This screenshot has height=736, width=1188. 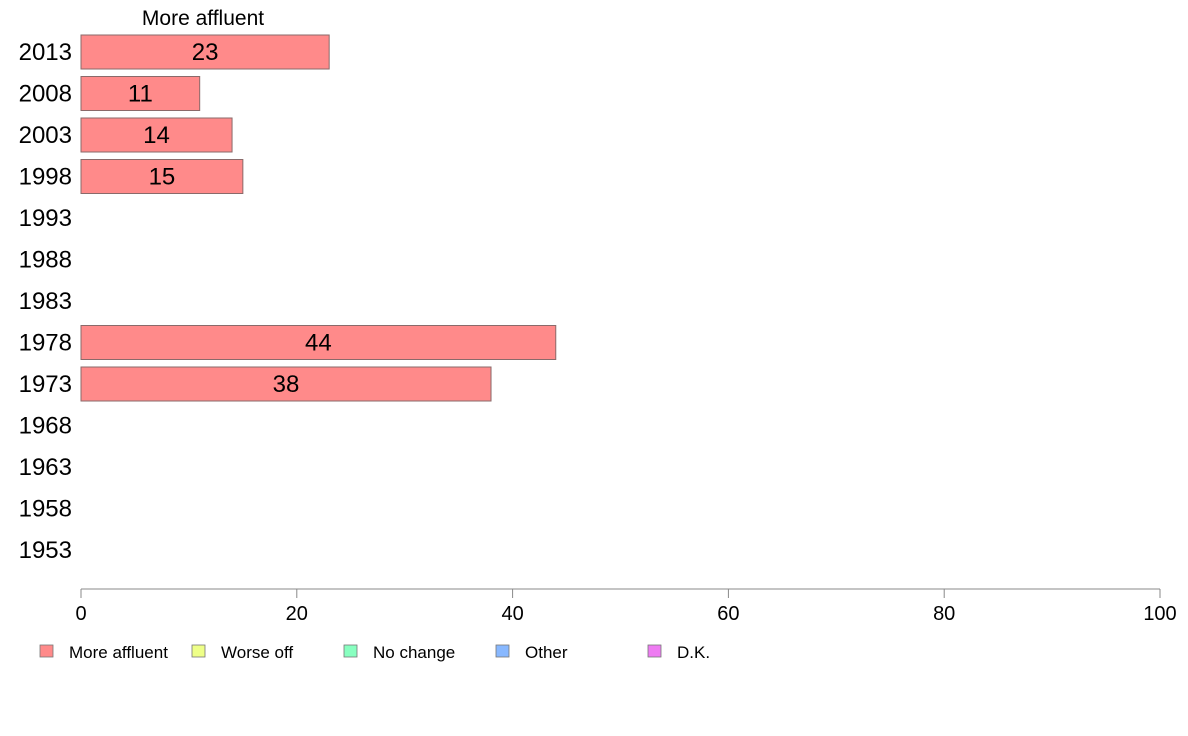 I want to click on year-label-2003: 2003, so click(x=45, y=135).